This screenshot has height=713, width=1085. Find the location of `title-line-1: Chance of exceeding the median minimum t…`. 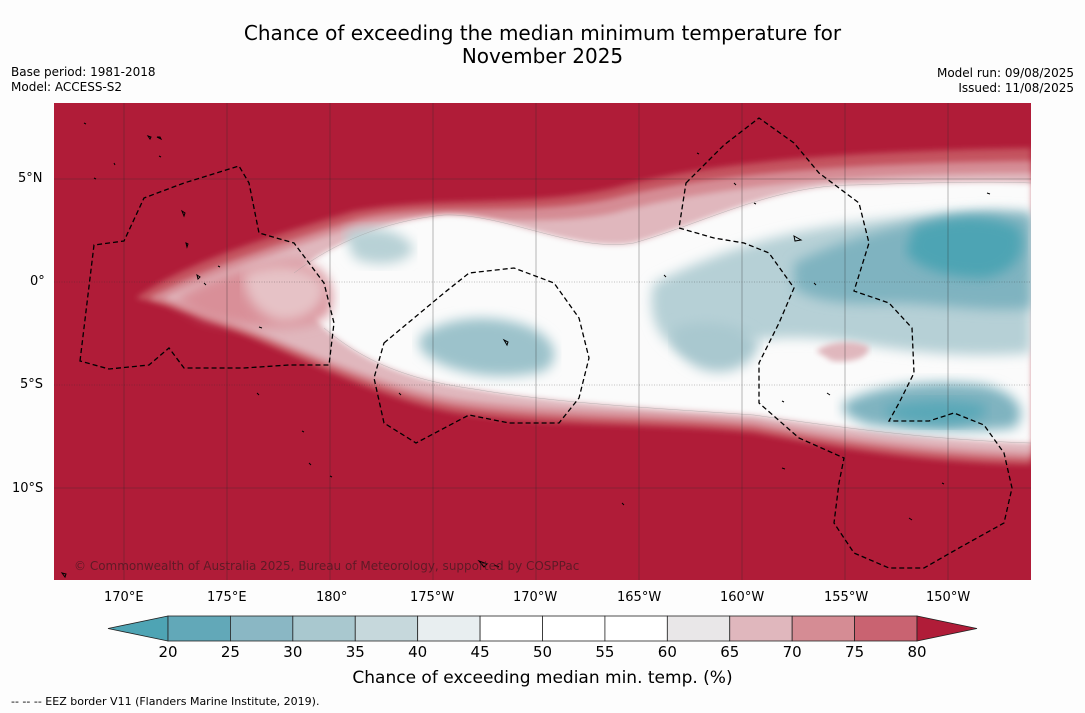

title-line-1: Chance of exceeding the median minimum t… is located at coordinates (542, 33).